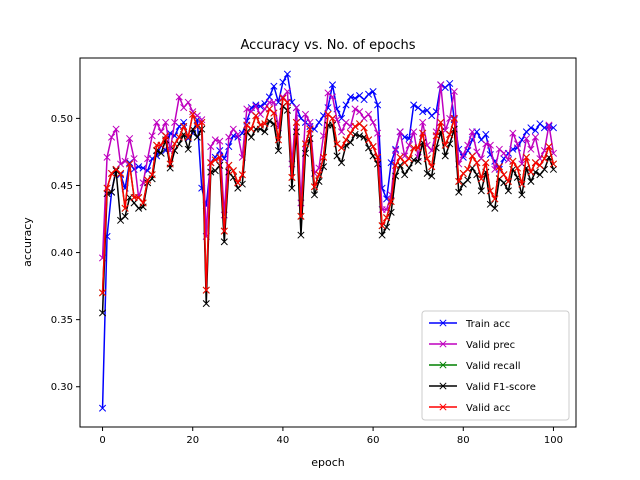  I want to click on x-tick-label: 80, so click(463, 440).